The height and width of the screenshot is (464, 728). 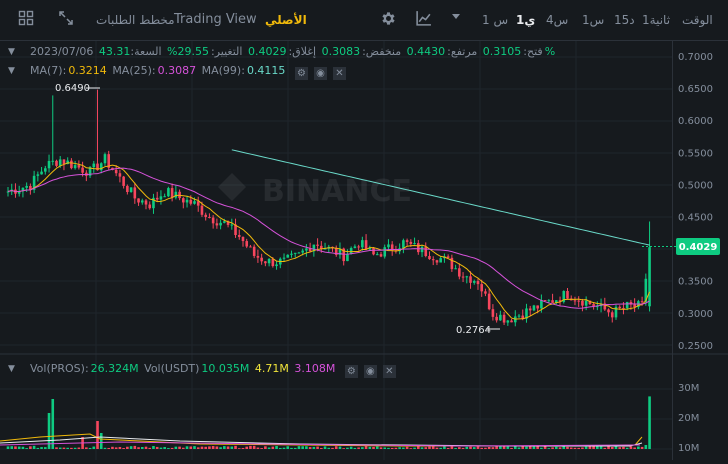 I want to click on depth-chart-tab: مخطط الطلبات, so click(x=135, y=20).